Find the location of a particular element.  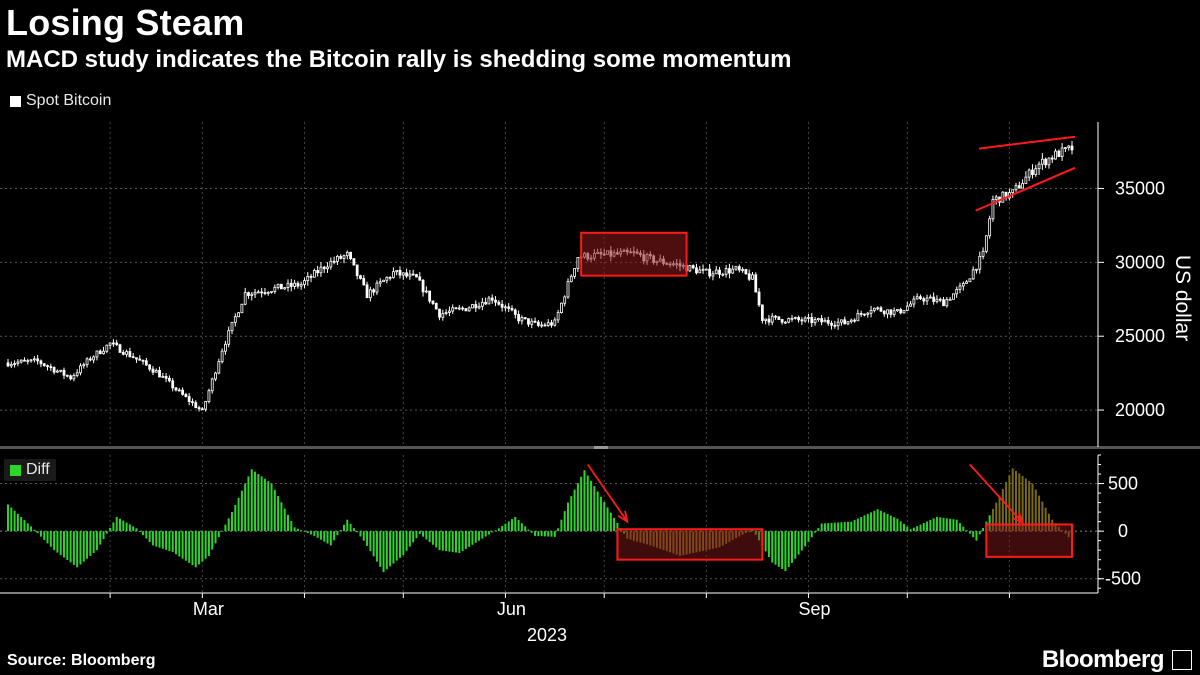

x-tick-label: Jun is located at coordinates (511, 609).